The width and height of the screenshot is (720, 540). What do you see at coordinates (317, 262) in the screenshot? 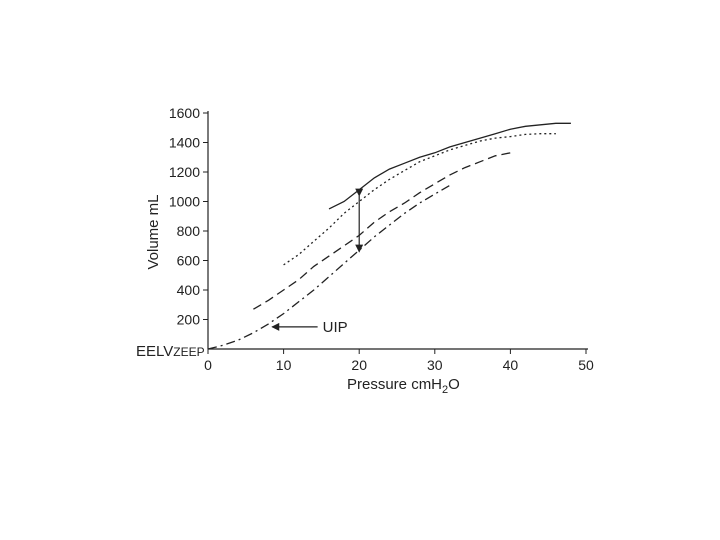
I see `annotations: UIP` at bounding box center [317, 262].